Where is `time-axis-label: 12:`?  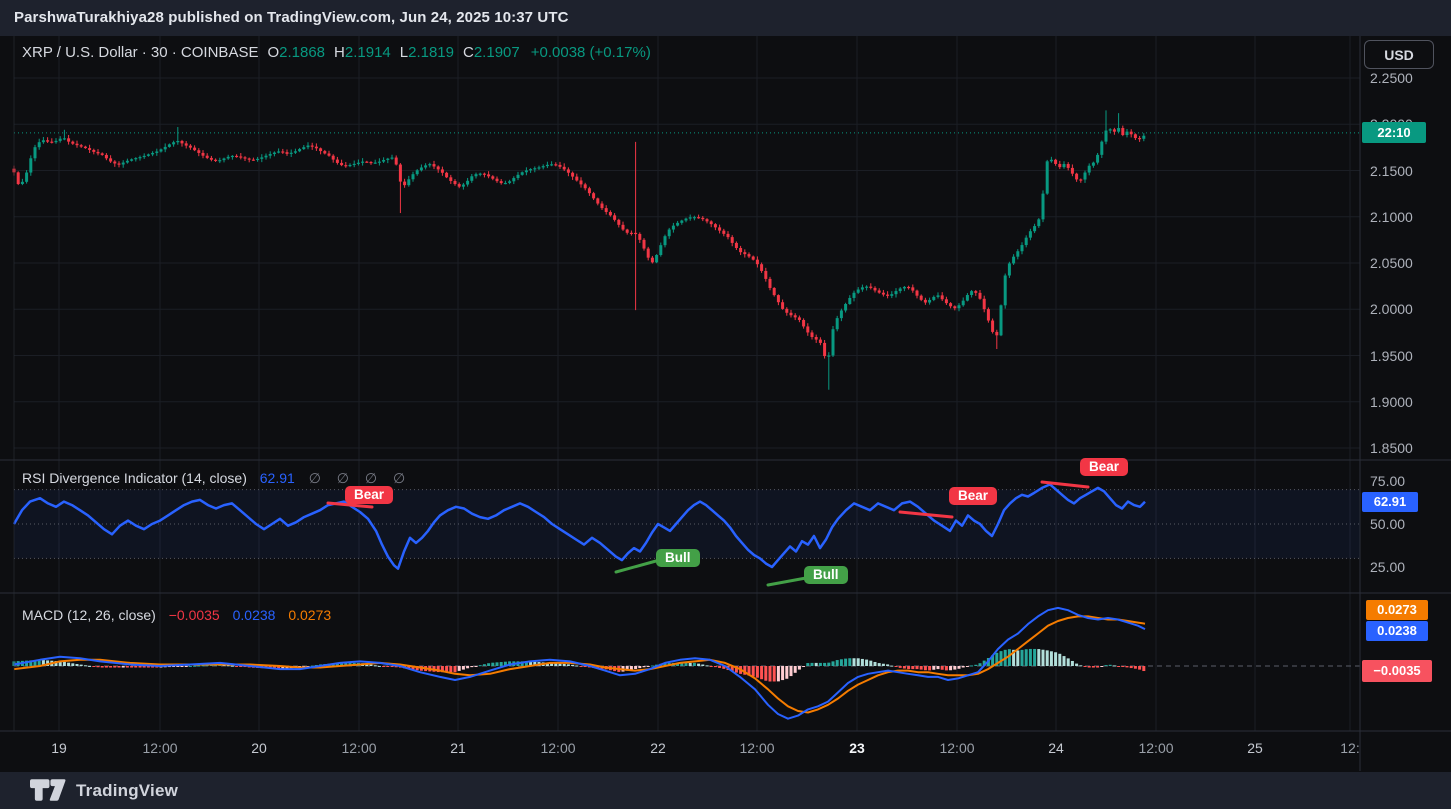 time-axis-label: 12: is located at coordinates (1350, 748).